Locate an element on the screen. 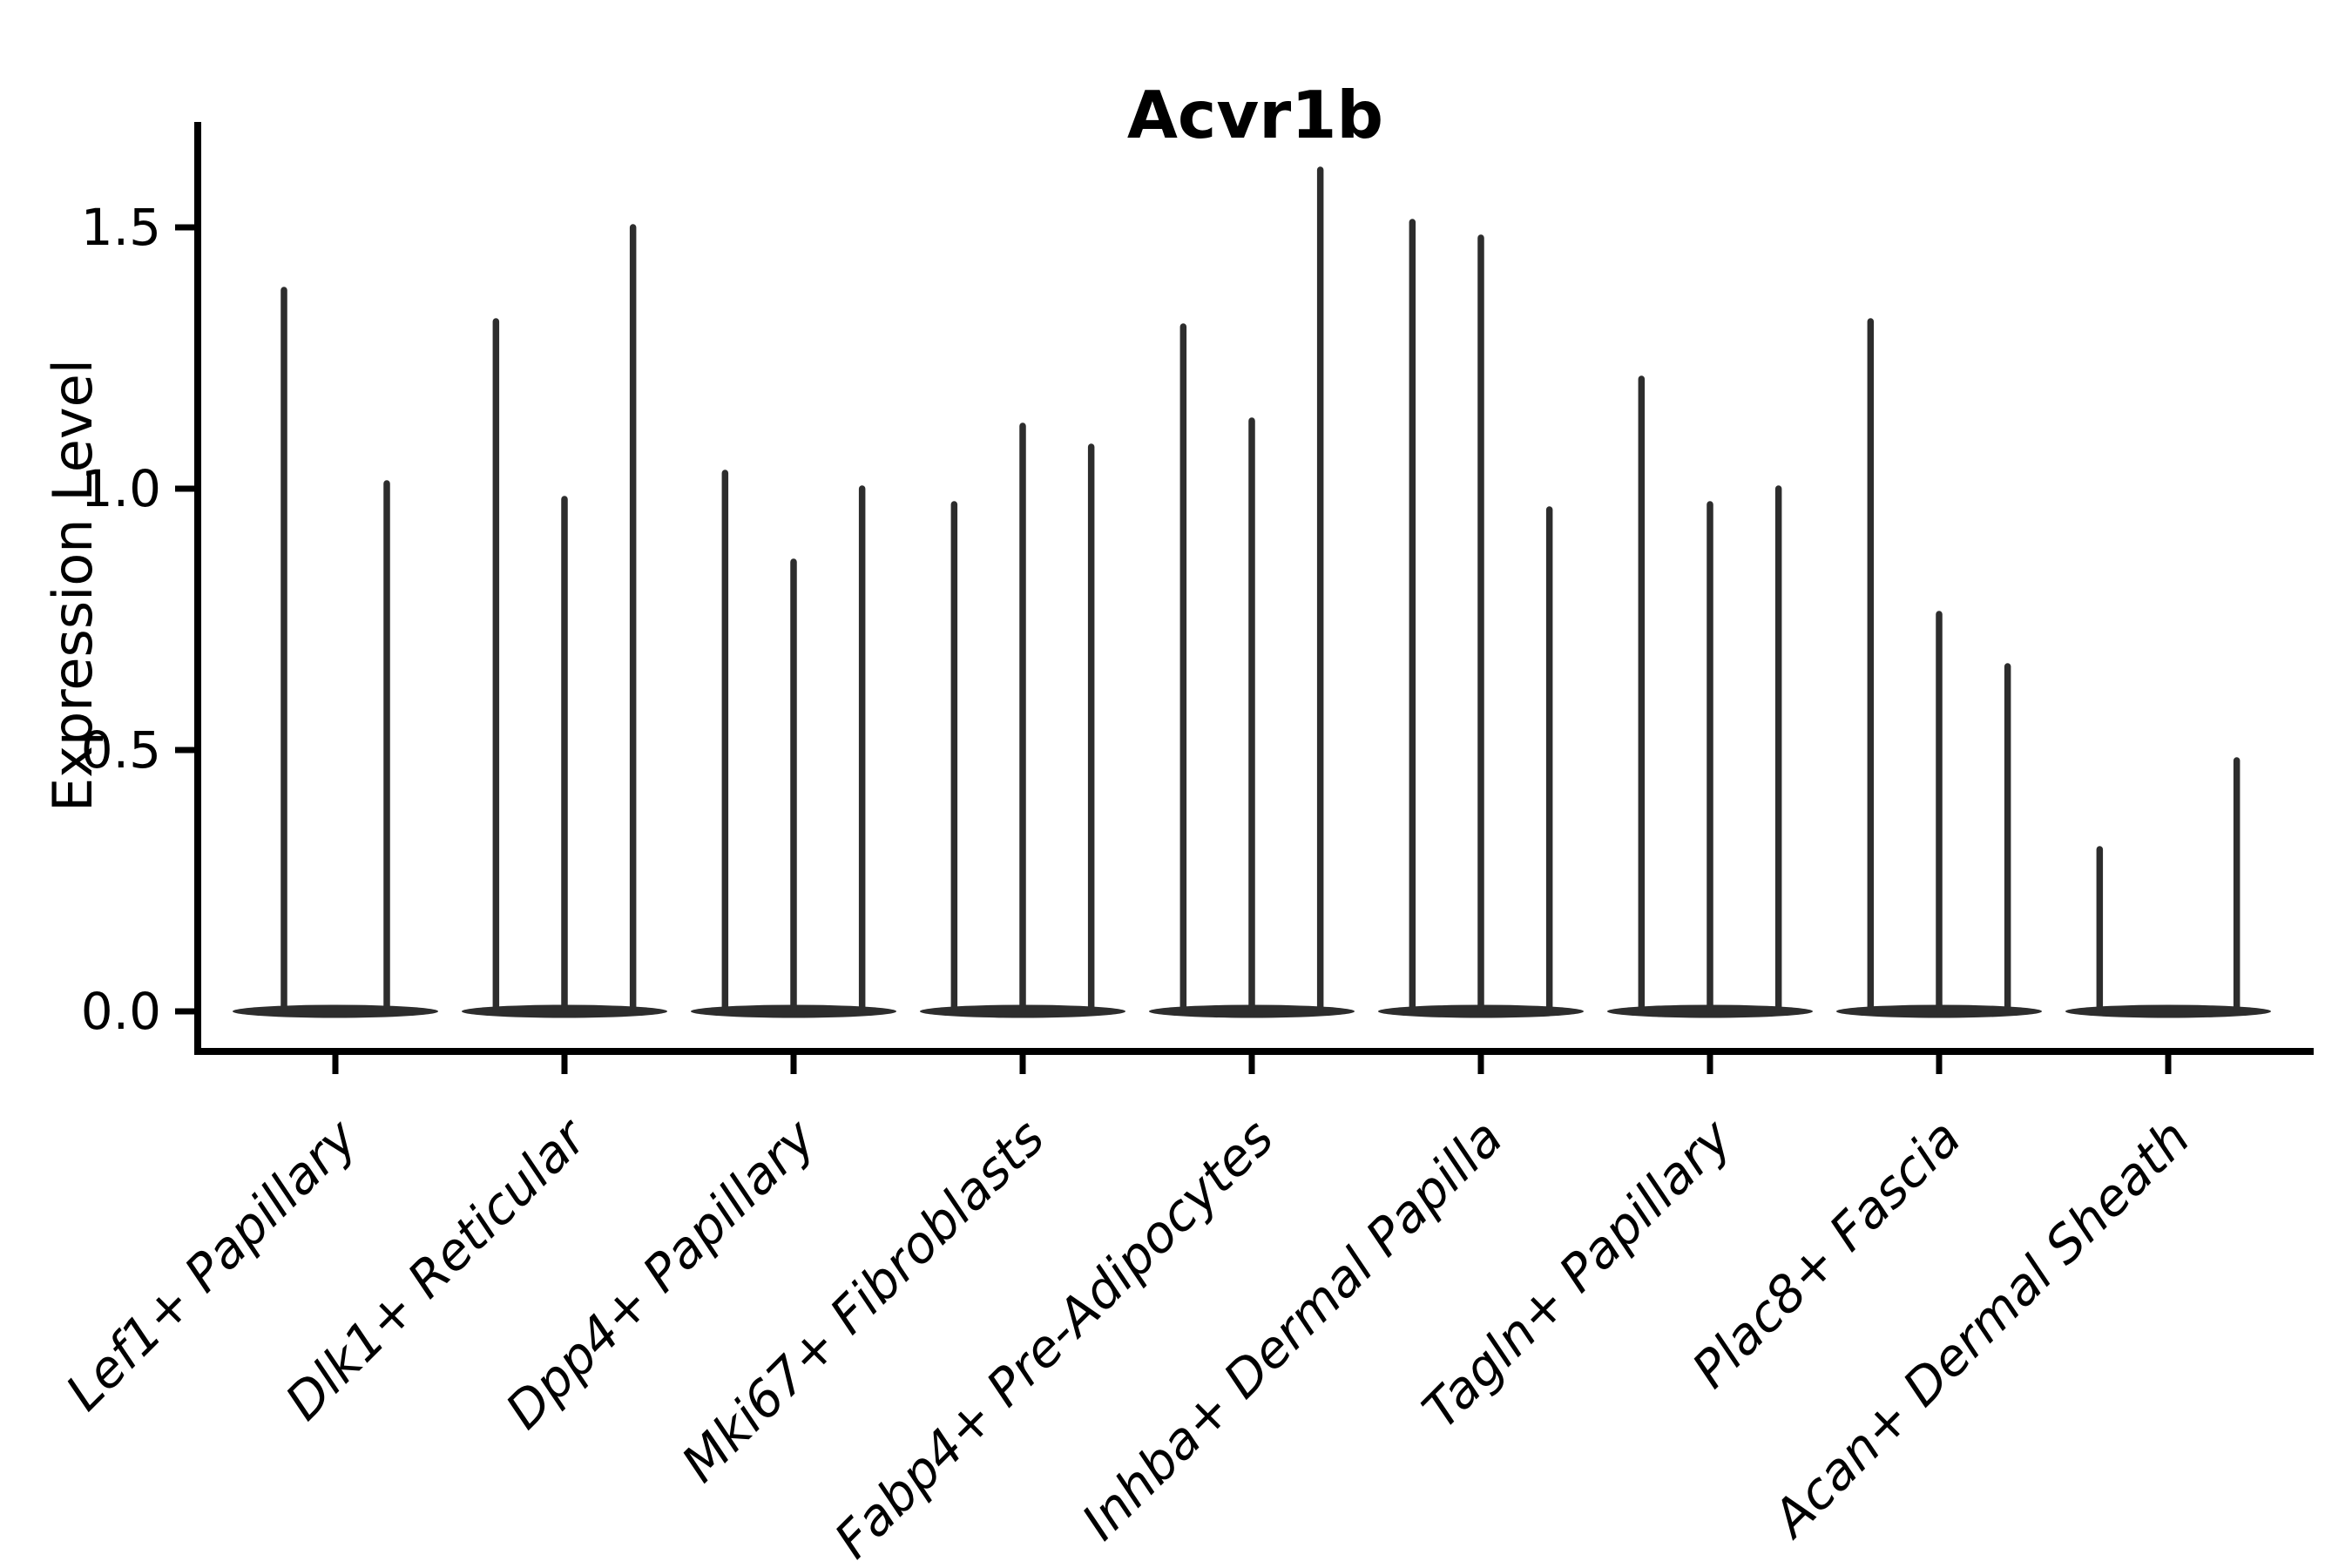 This screenshot has height=1568, width=2352. y-tick-label: 0.5 is located at coordinates (121, 750).